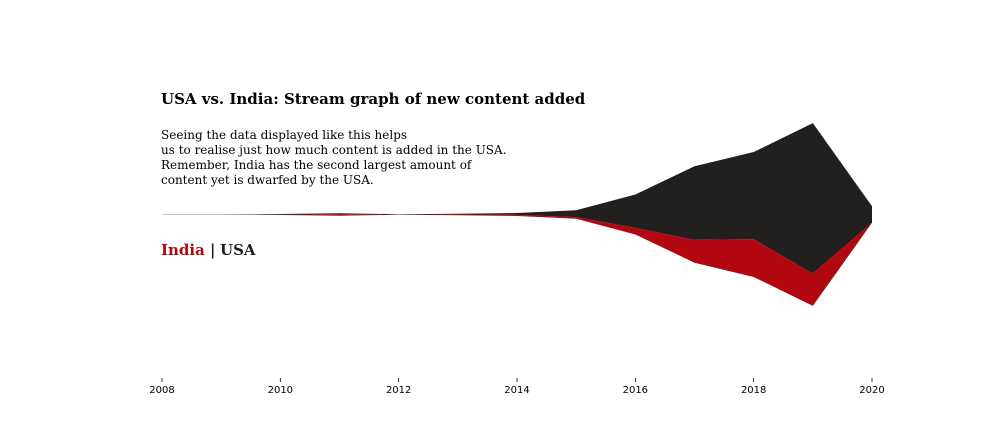  I want to click on x-tick-label-2014: 2014, so click(516, 390).